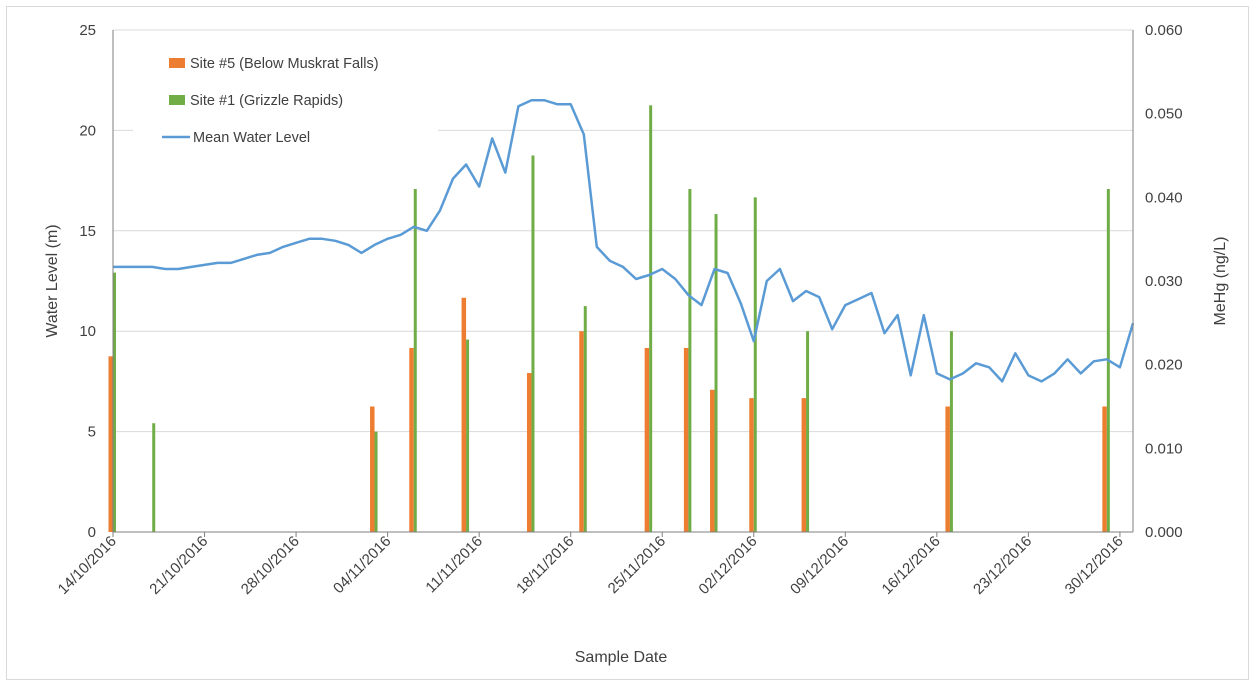  I want to click on x-tick-label: 14/10/2016, so click(87, 565).